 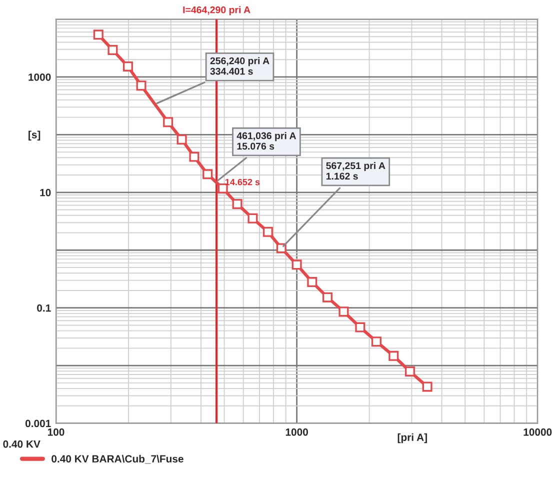 What do you see at coordinates (266, 141) in the screenshot?
I see `annotation: 461,036 pri A 15.076 s` at bounding box center [266, 141].